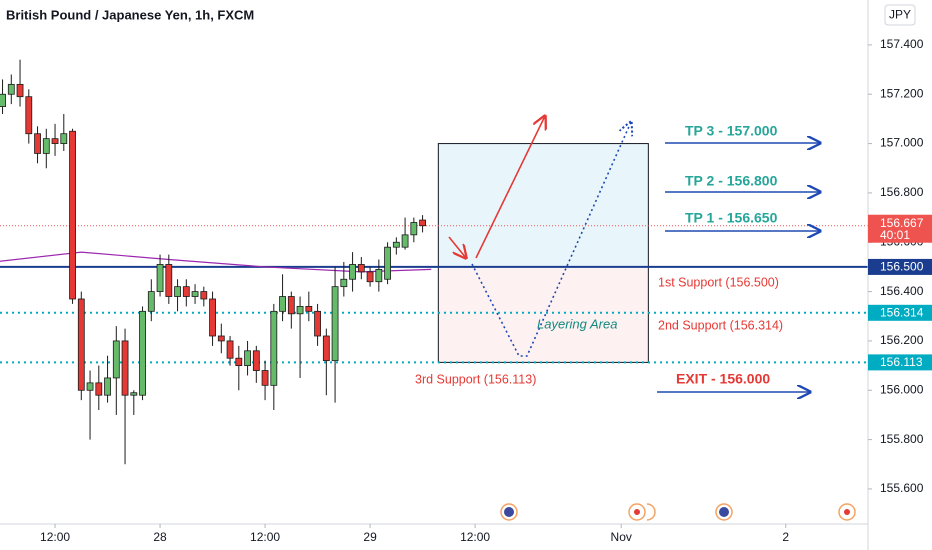 Image resolution: width=932 pixels, height=550 pixels. I want to click on current-price-box, so click(900, 228).